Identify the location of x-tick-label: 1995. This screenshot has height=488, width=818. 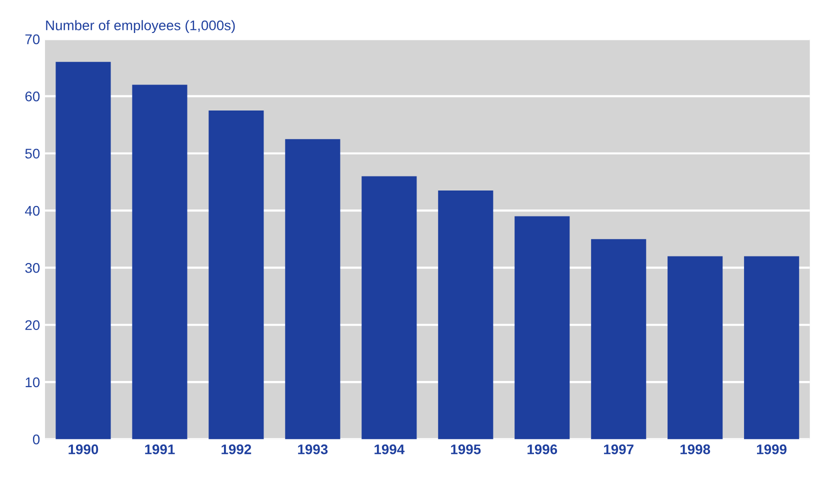
(466, 449).